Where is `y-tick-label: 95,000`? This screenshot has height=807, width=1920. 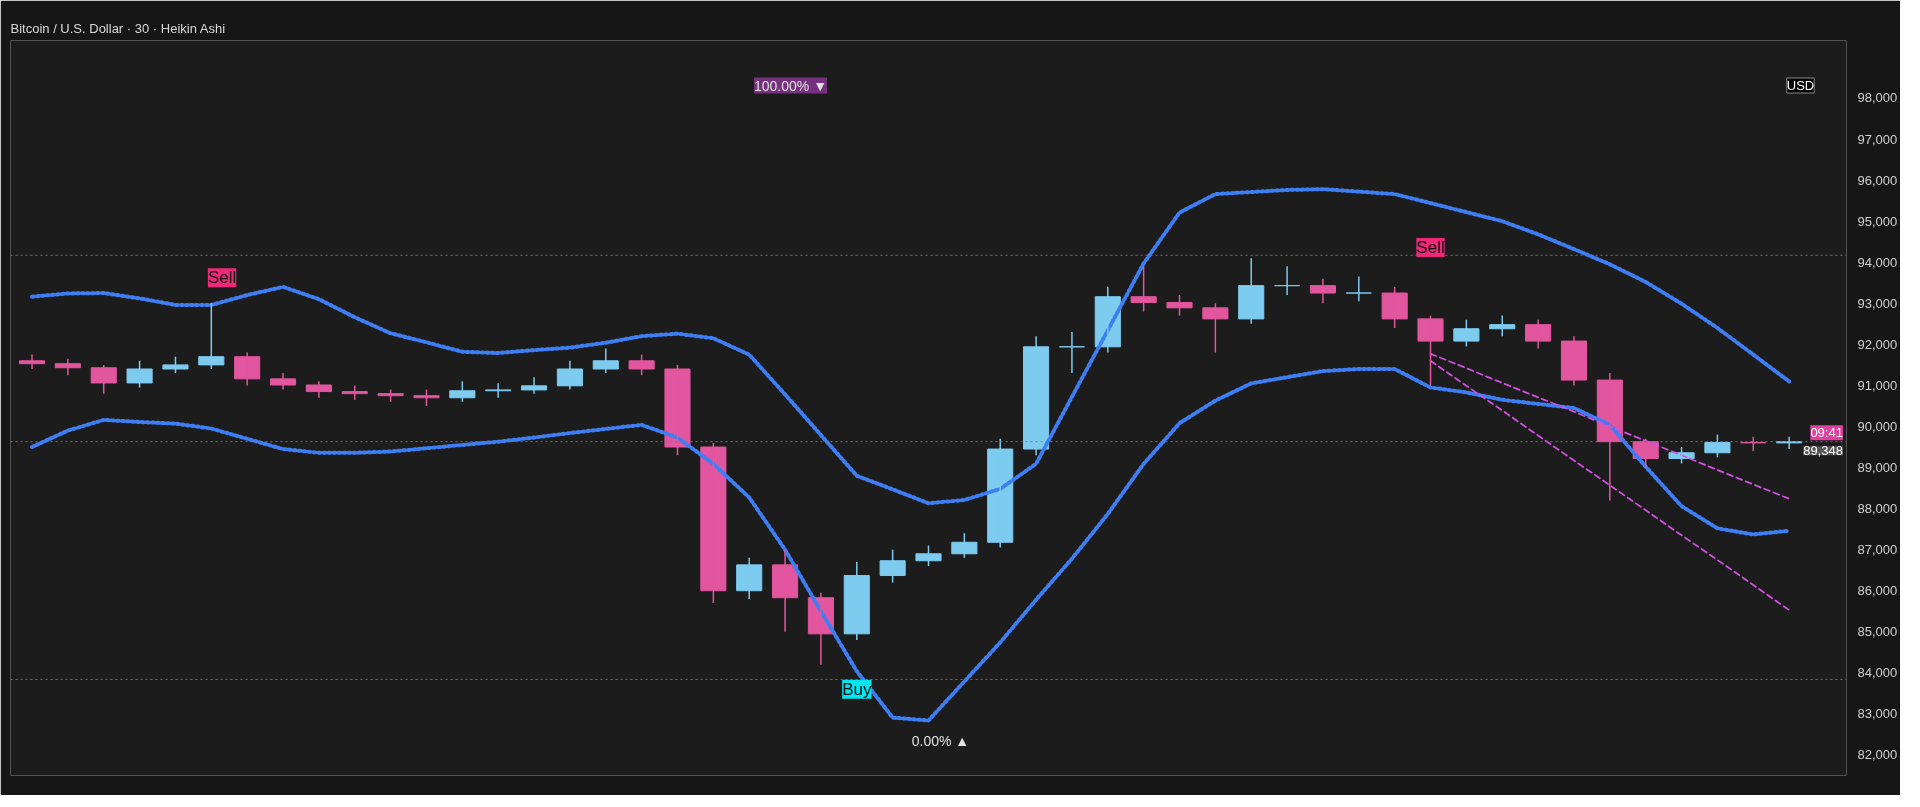
y-tick-label: 95,000 is located at coordinates (1877, 221).